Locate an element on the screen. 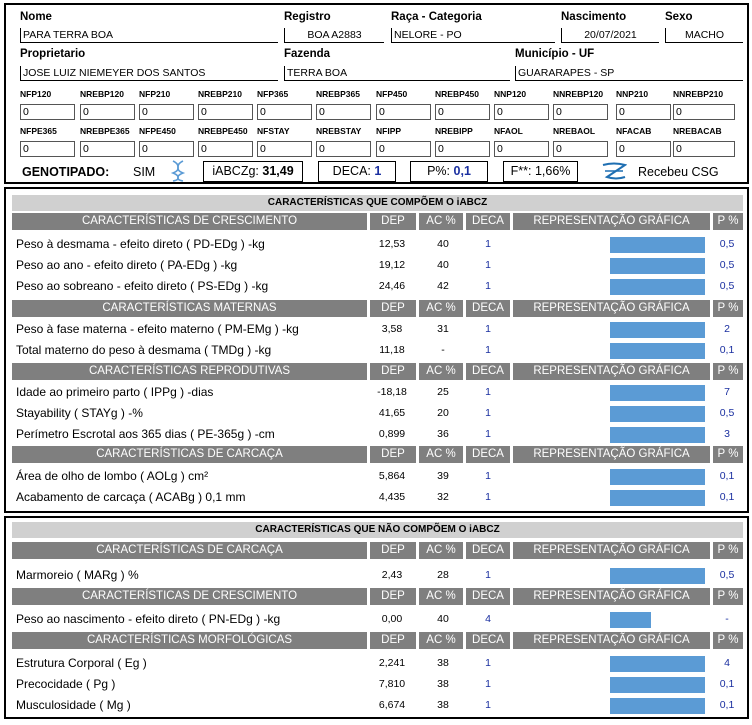 The image size is (752, 725). trait-ac: 40 is located at coordinates (443, 619).